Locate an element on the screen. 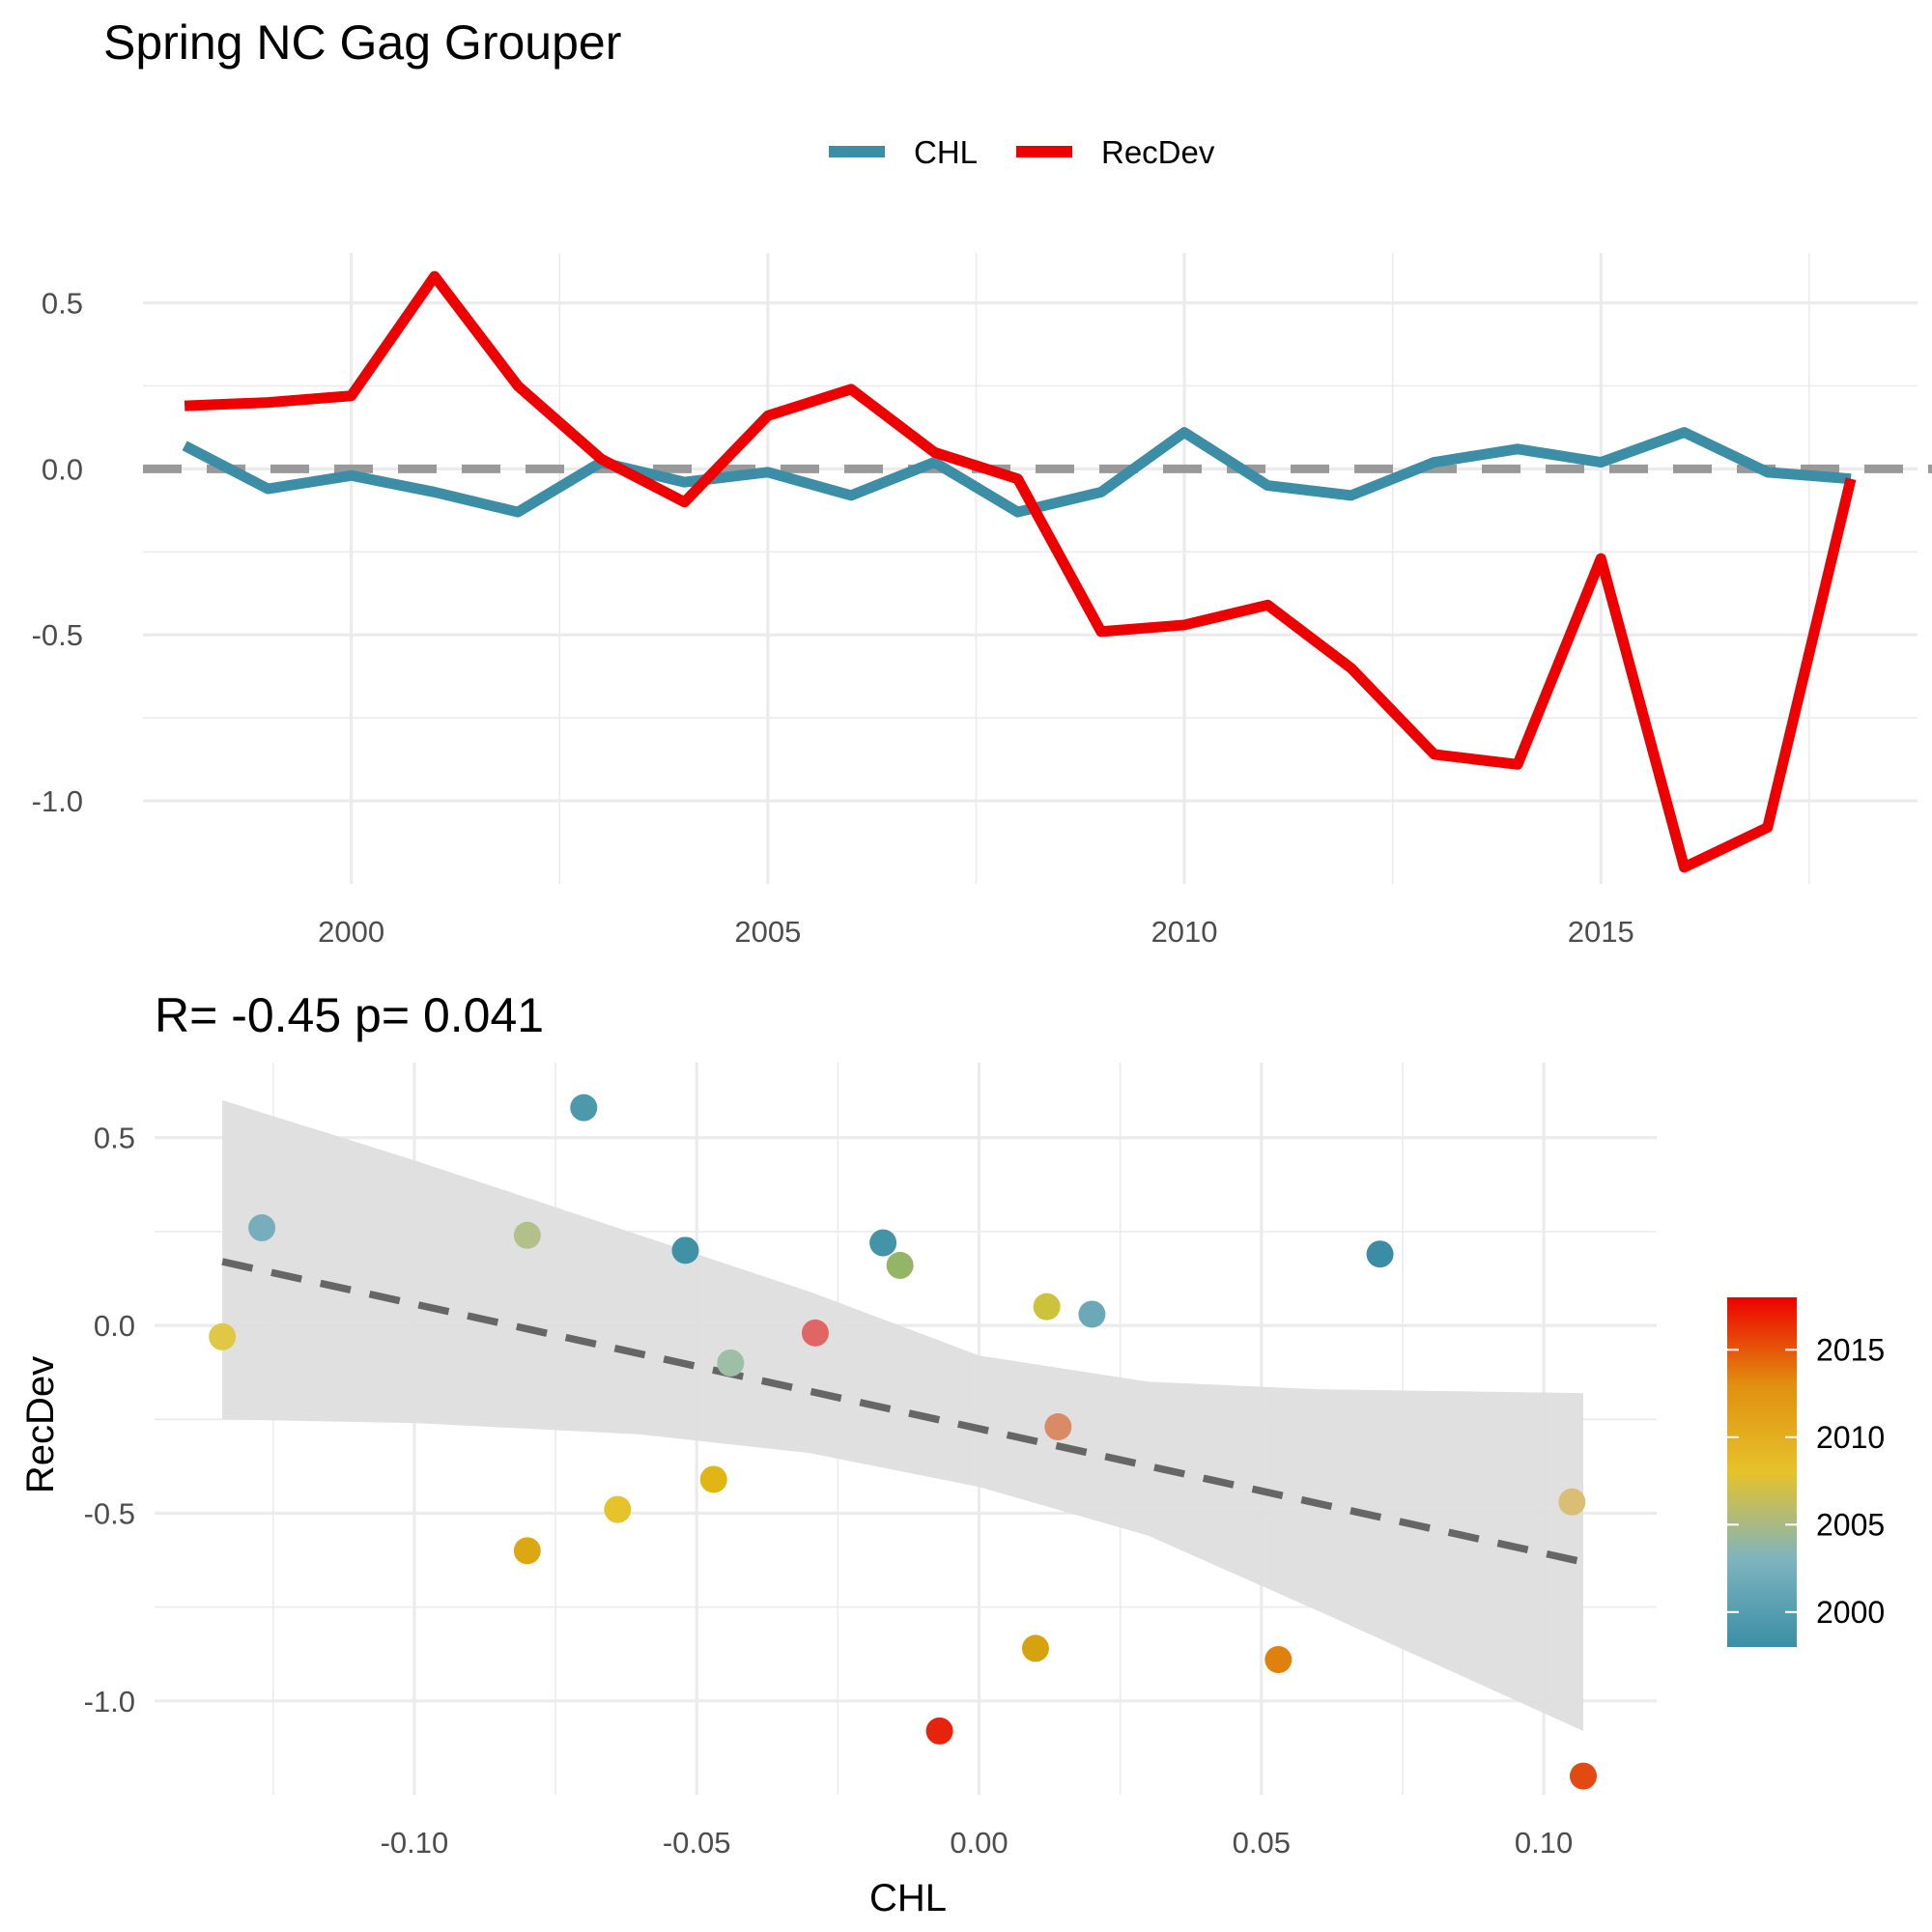 This screenshot has width=1932, height=1932. scatter-point-2007 is located at coordinates (1047, 1307).